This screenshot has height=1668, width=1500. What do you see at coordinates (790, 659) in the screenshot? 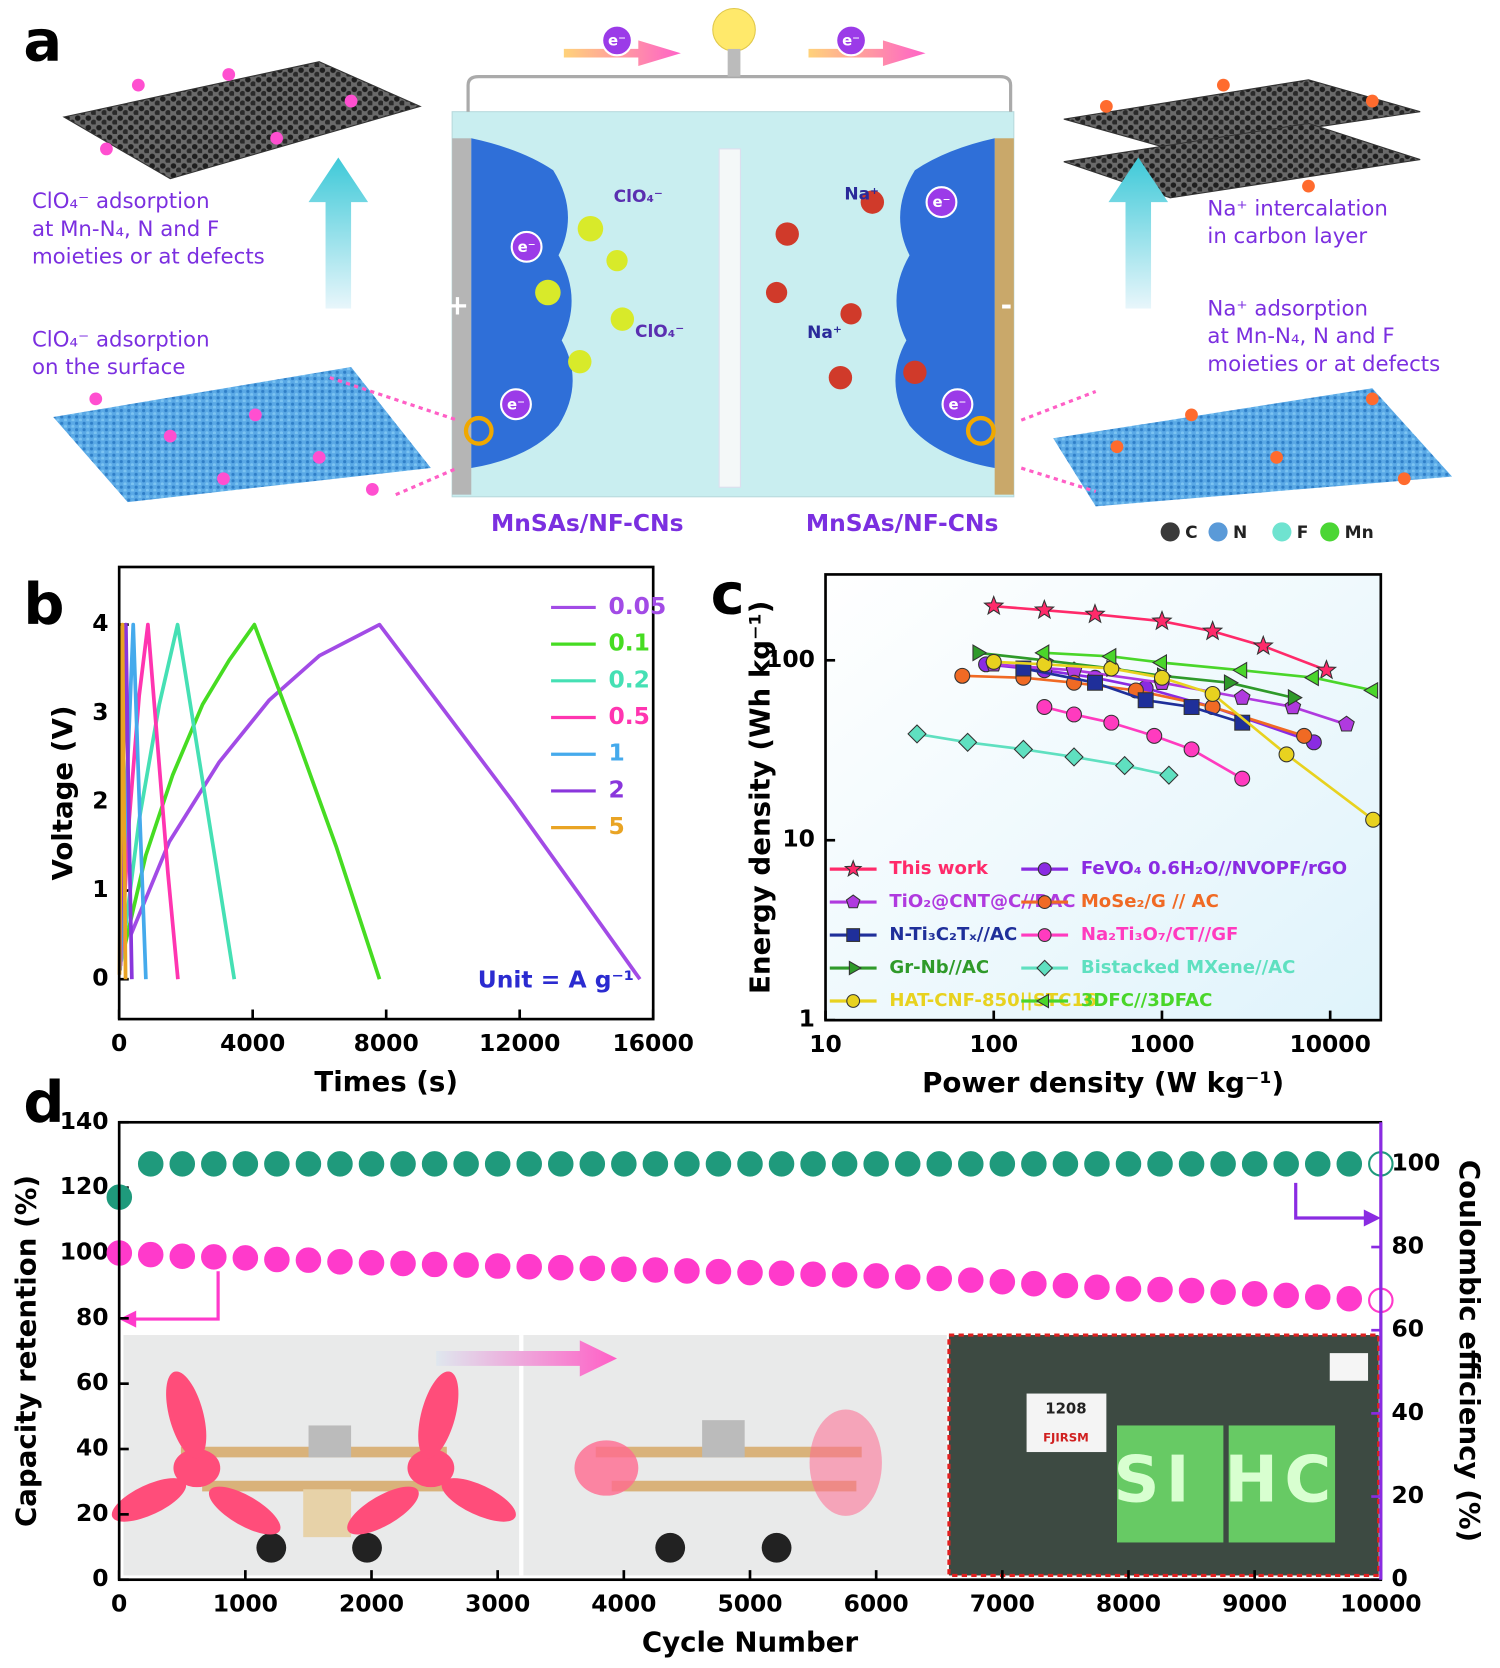
I see `y-tick-label: 100` at bounding box center [790, 659].